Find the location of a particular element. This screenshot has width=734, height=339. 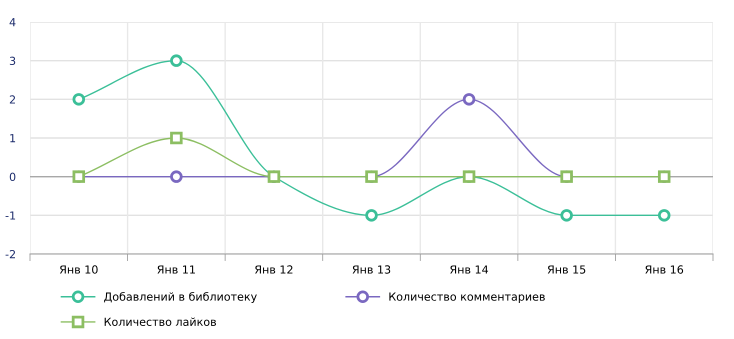

y-tick-label: -1 is located at coordinates (11, 215).